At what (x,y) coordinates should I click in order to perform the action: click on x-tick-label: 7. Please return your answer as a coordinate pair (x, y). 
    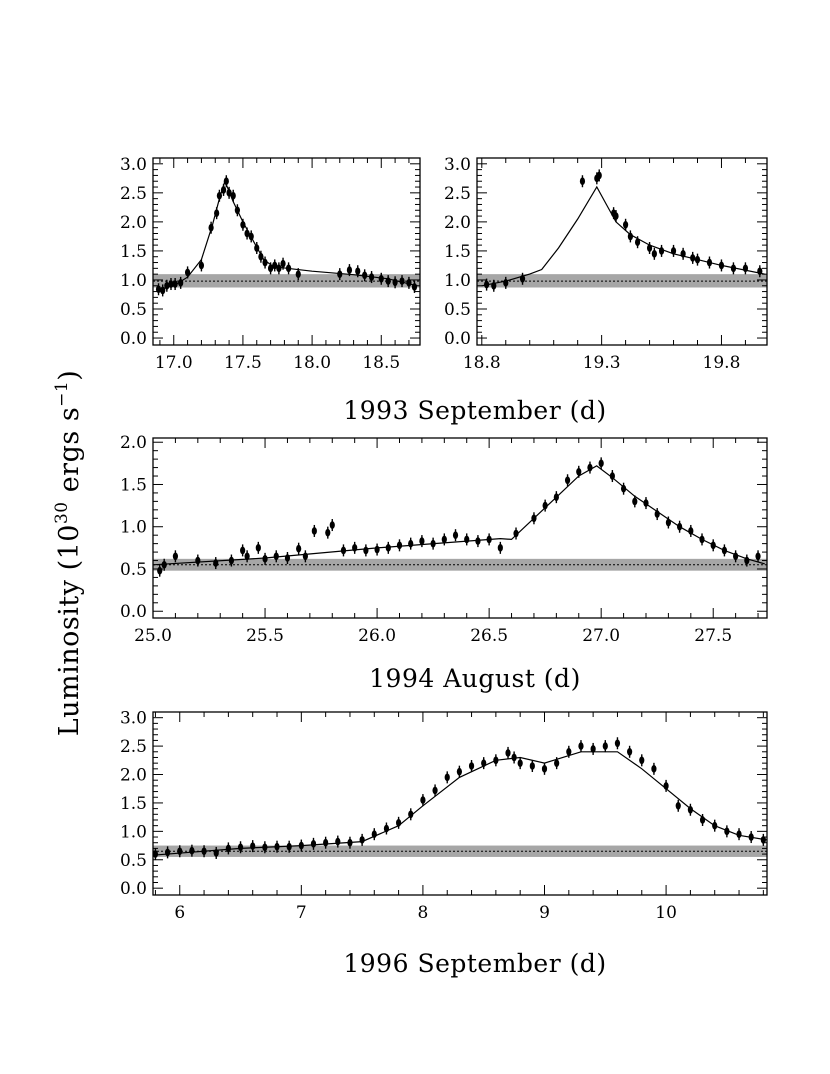
    Looking at the image, I should click on (301, 913).